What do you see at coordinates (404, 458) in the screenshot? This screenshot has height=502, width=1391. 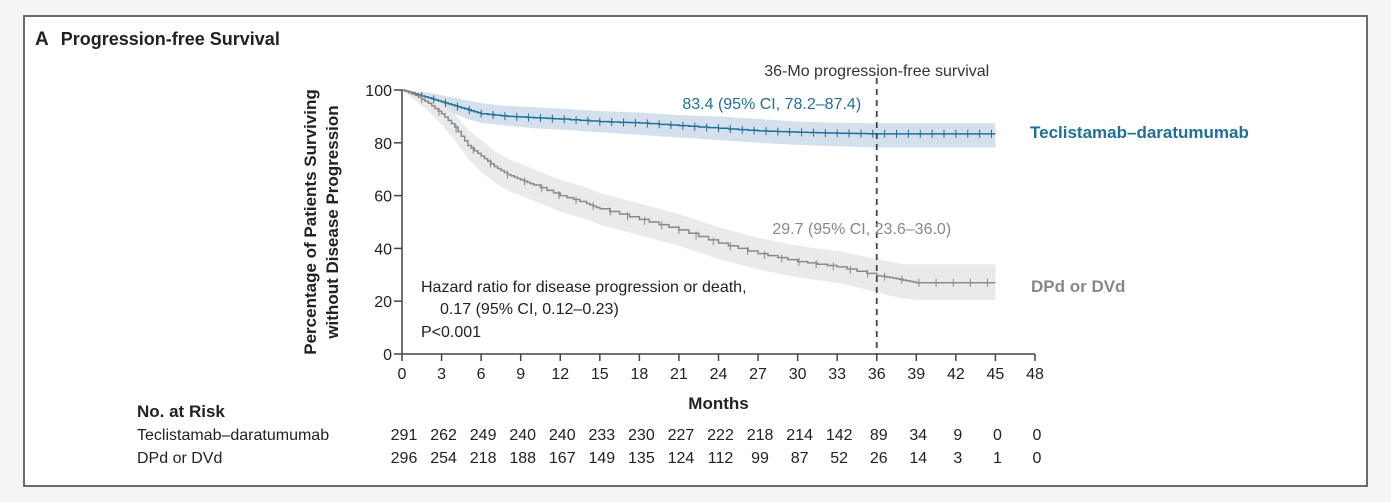 I see `at-risk-value: 296` at bounding box center [404, 458].